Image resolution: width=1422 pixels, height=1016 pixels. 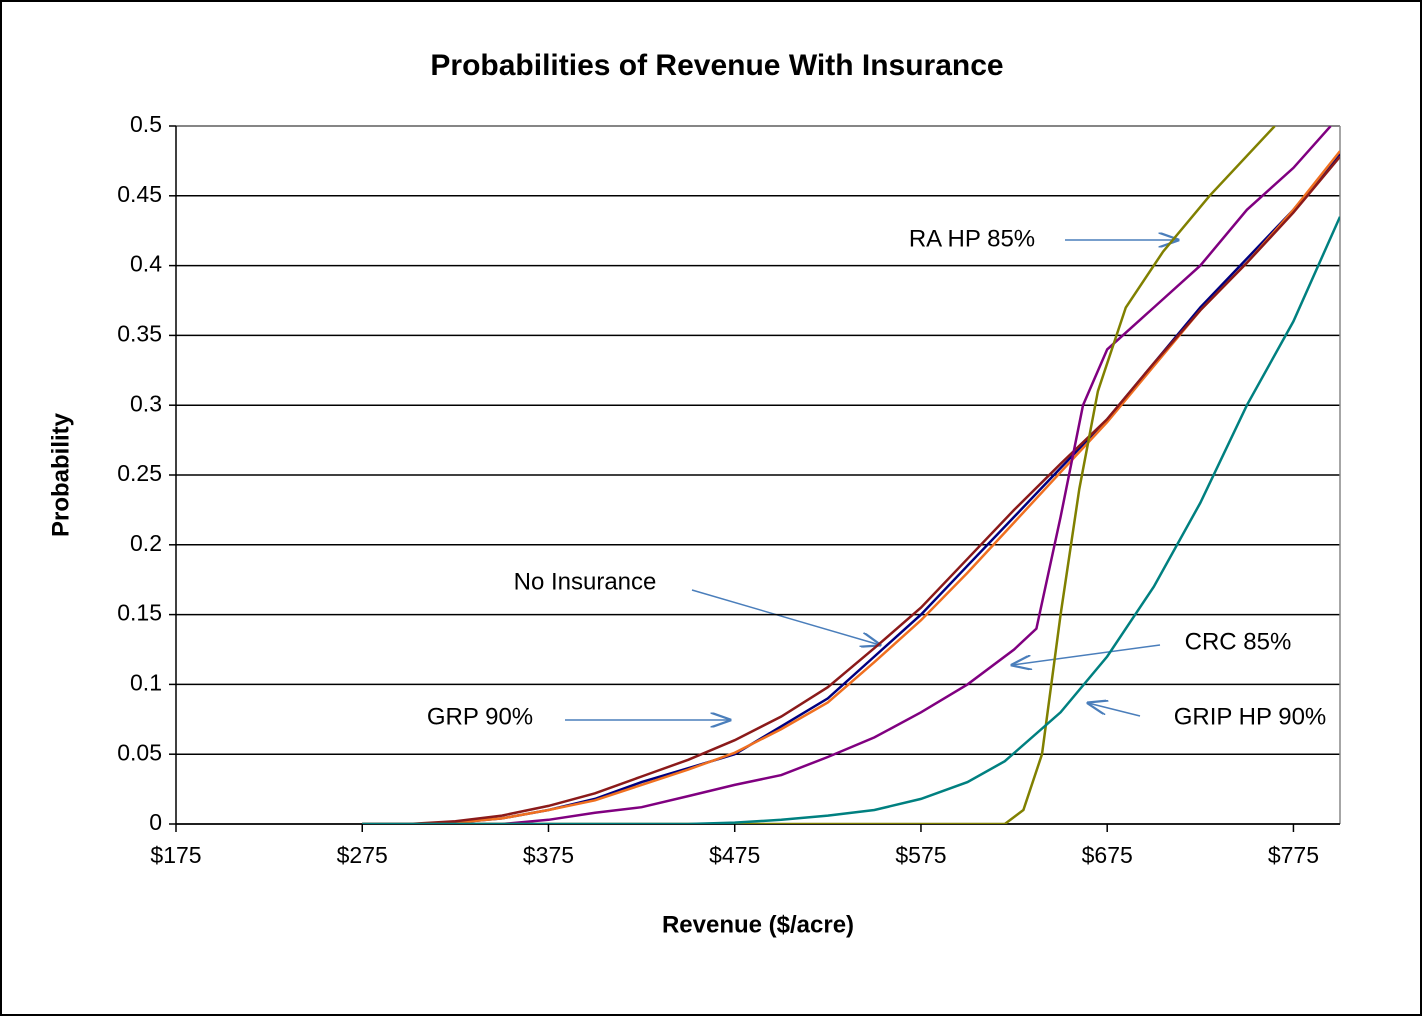 What do you see at coordinates (734, 855) in the screenshot?
I see `x-tick-label: $475` at bounding box center [734, 855].